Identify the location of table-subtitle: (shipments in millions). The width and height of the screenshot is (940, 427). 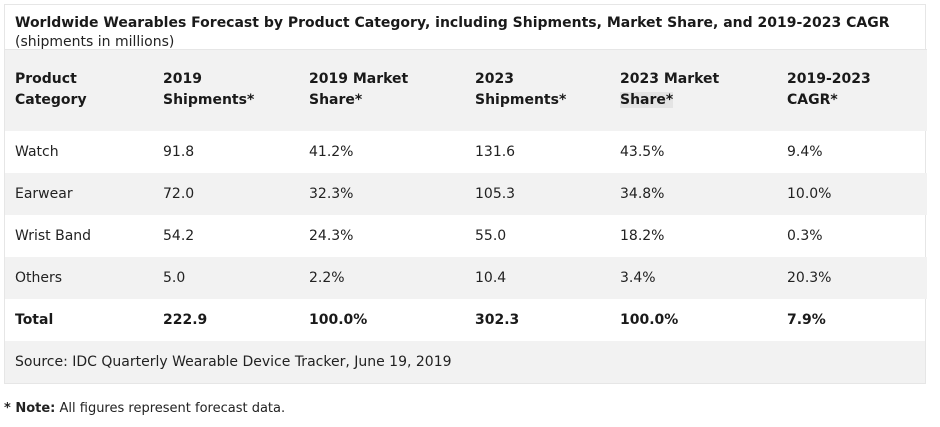
(95, 42).